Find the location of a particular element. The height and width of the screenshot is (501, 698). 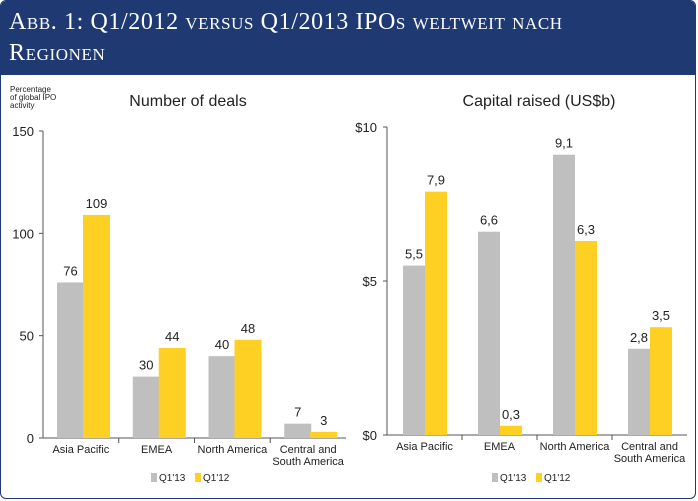

chart-1-y-tick-label: 150 is located at coordinates (23, 131).